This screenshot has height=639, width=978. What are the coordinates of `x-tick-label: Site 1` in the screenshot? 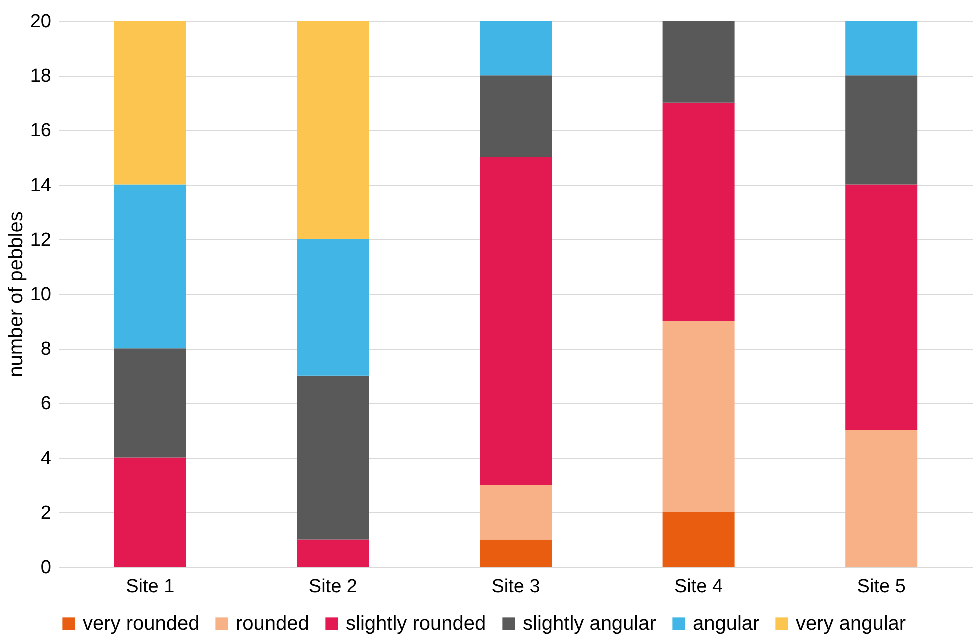 It's located at (150, 587).